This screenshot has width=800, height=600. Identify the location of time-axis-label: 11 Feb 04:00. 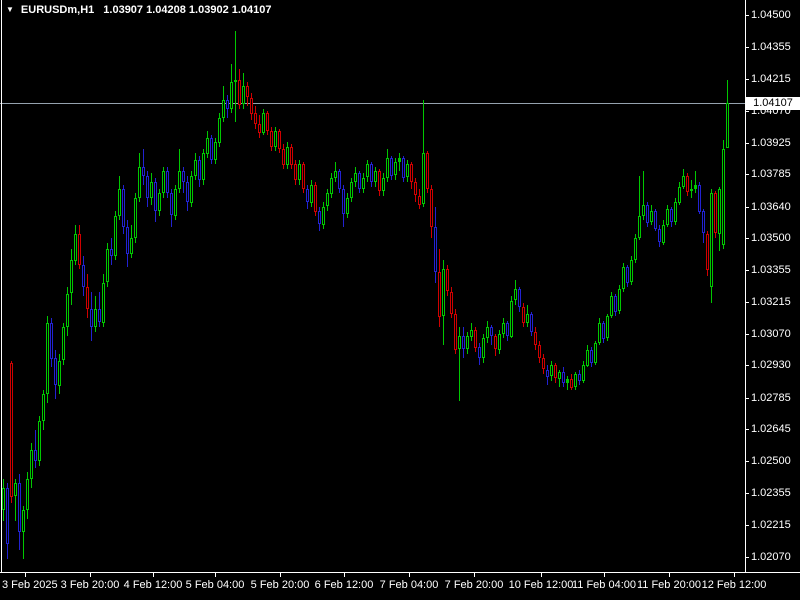
(604, 585).